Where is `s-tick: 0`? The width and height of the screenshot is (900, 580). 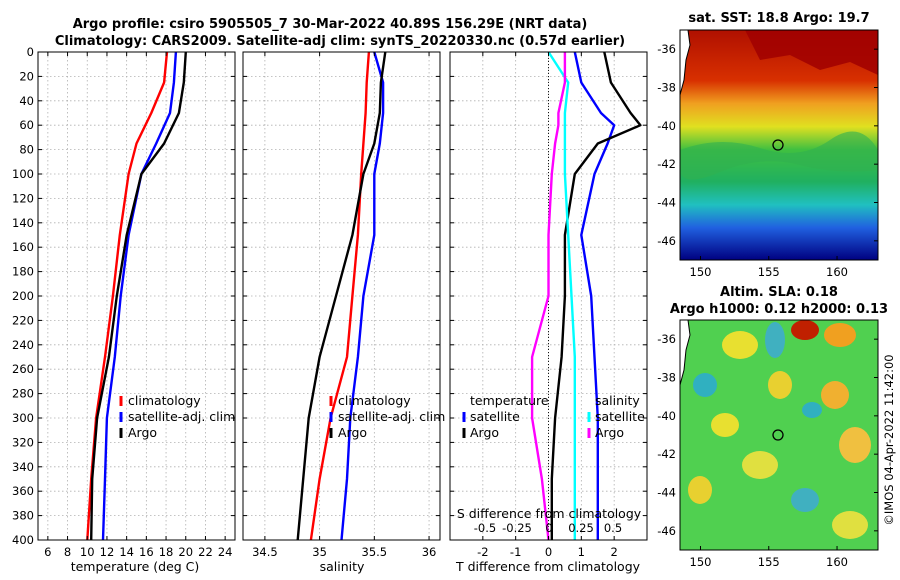 s-tick: 0 is located at coordinates (548, 528).